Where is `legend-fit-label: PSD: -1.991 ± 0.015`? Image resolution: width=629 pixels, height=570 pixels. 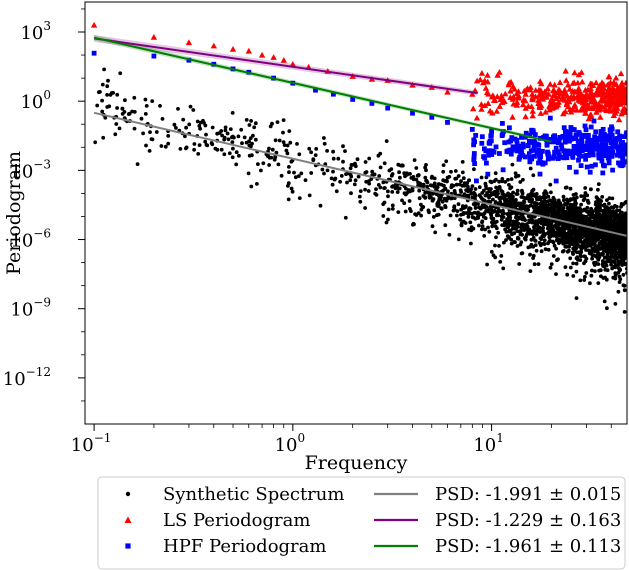
legend-fit-label: PSD: -1.991 ± 0.015 is located at coordinates (528, 494).